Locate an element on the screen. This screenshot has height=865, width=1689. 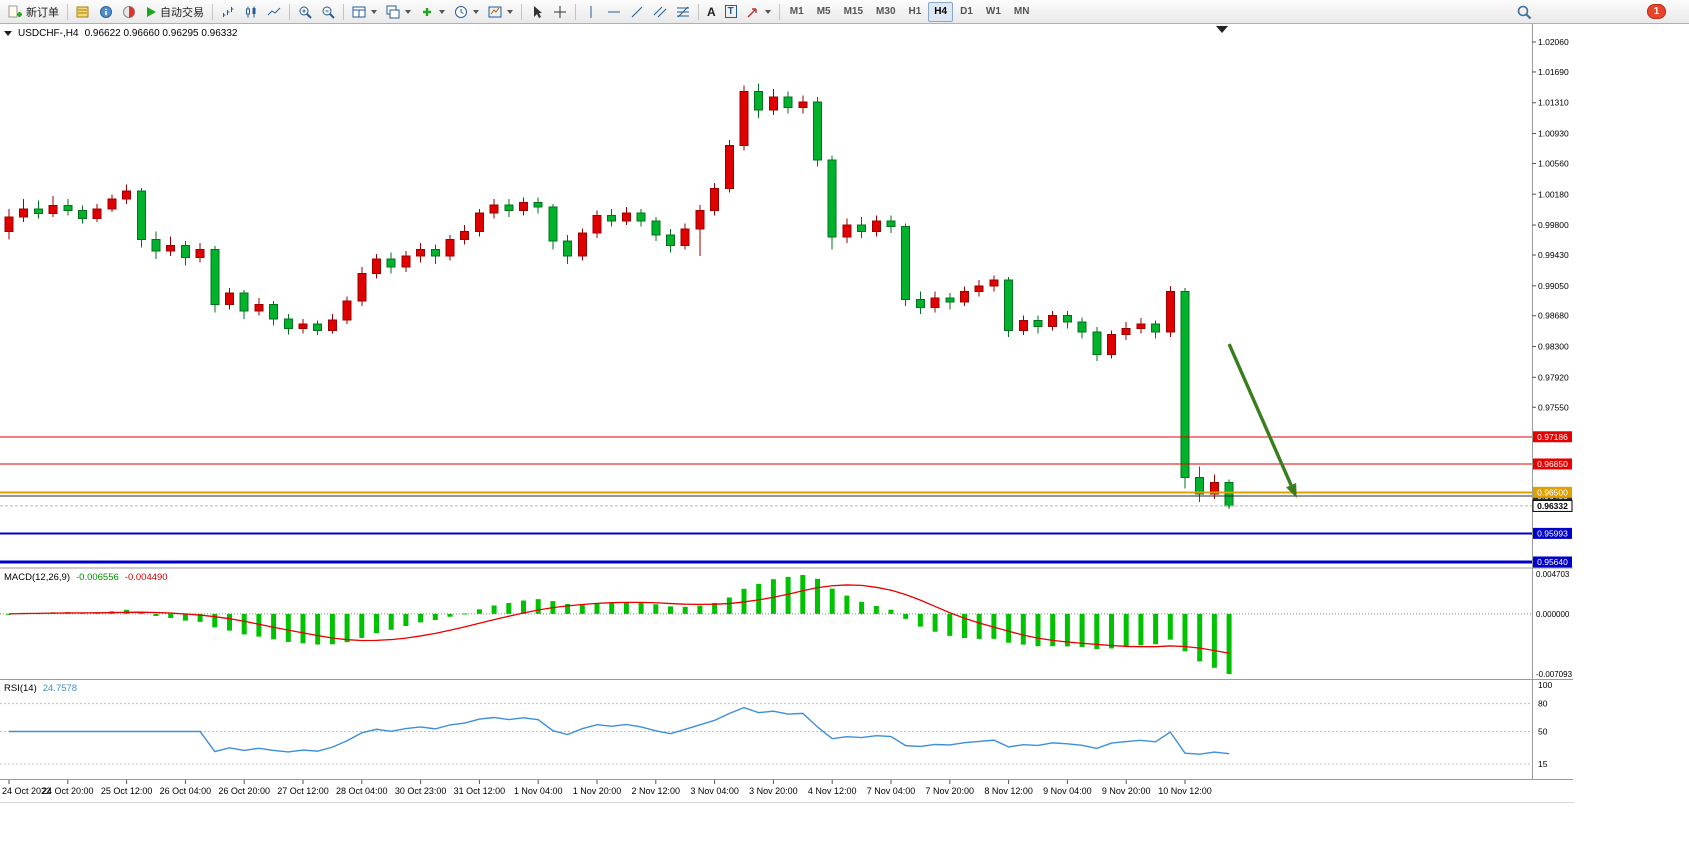
time-axis-label: 10 Nov 12:00 is located at coordinates (1185, 791).